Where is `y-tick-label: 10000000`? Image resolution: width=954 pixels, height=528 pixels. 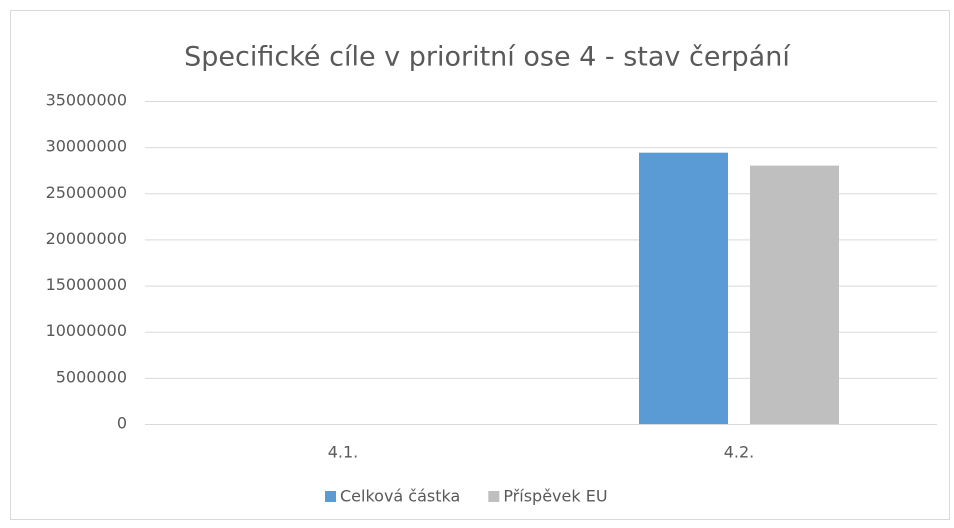
y-tick-label: 10000000 is located at coordinates (86, 330).